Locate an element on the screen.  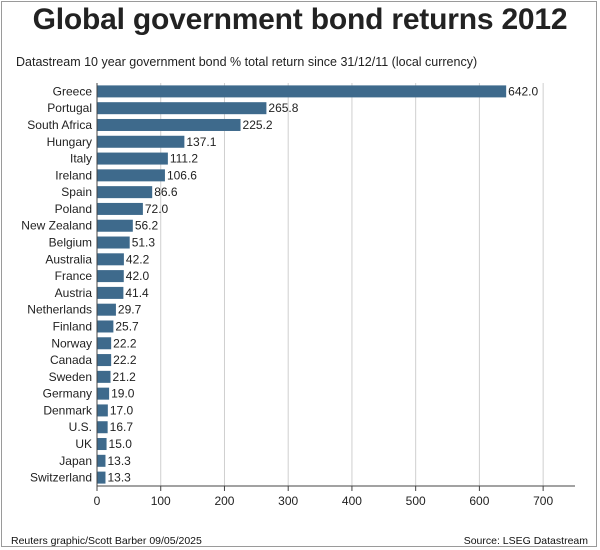
value-label: 42.2 is located at coordinates (138, 259).